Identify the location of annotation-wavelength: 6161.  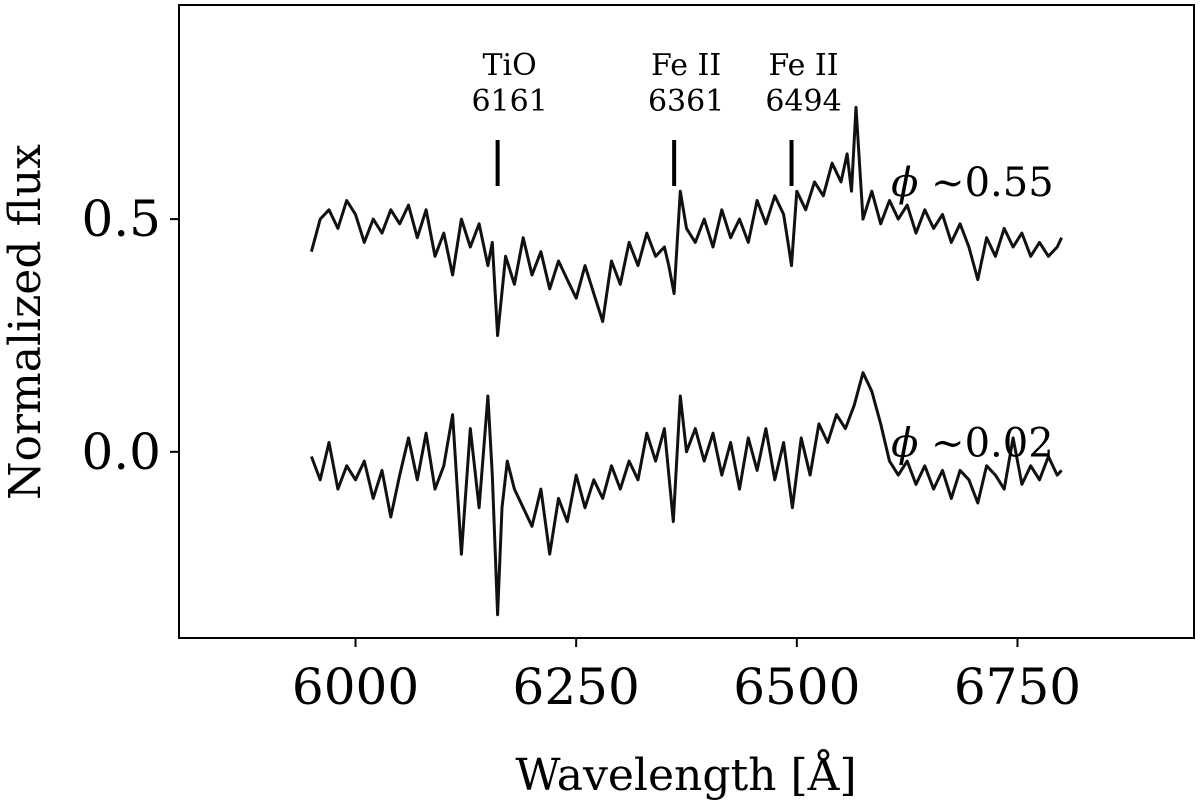
(509, 101).